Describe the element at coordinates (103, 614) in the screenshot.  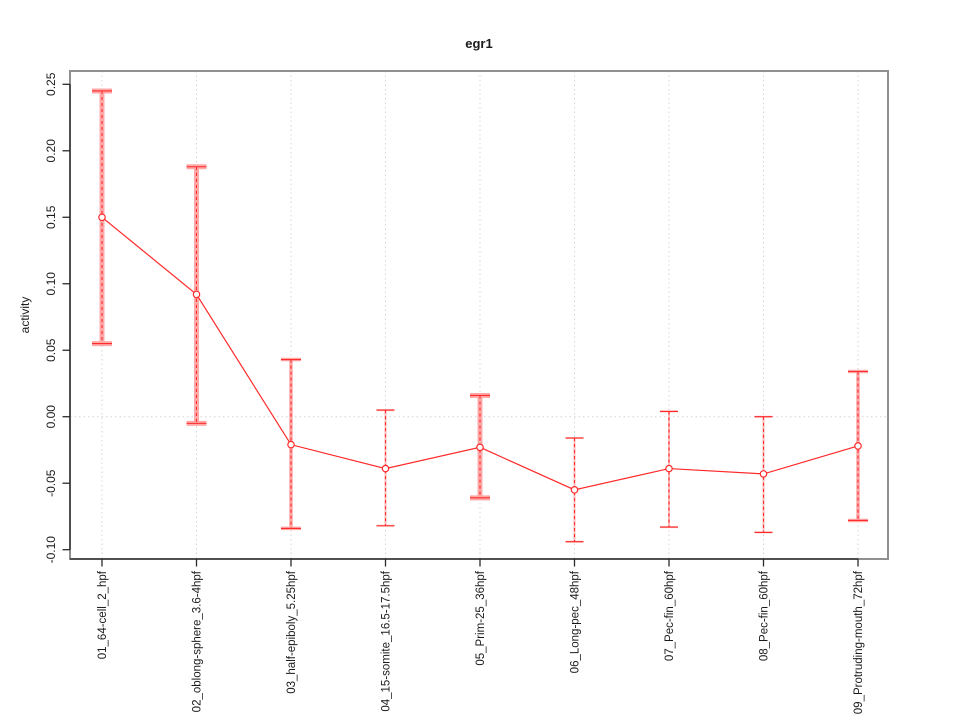
I see `x-tick-label: 01_64-cell_2_hpf` at that location.